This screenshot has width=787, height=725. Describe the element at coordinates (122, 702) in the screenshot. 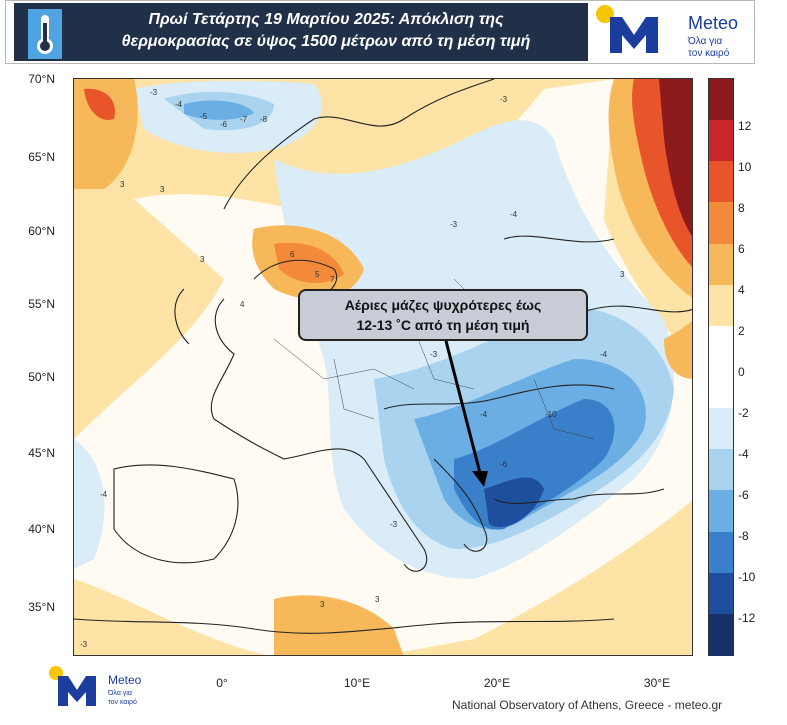

I see `footer-logo-tagline-2: τον καιρό` at that location.